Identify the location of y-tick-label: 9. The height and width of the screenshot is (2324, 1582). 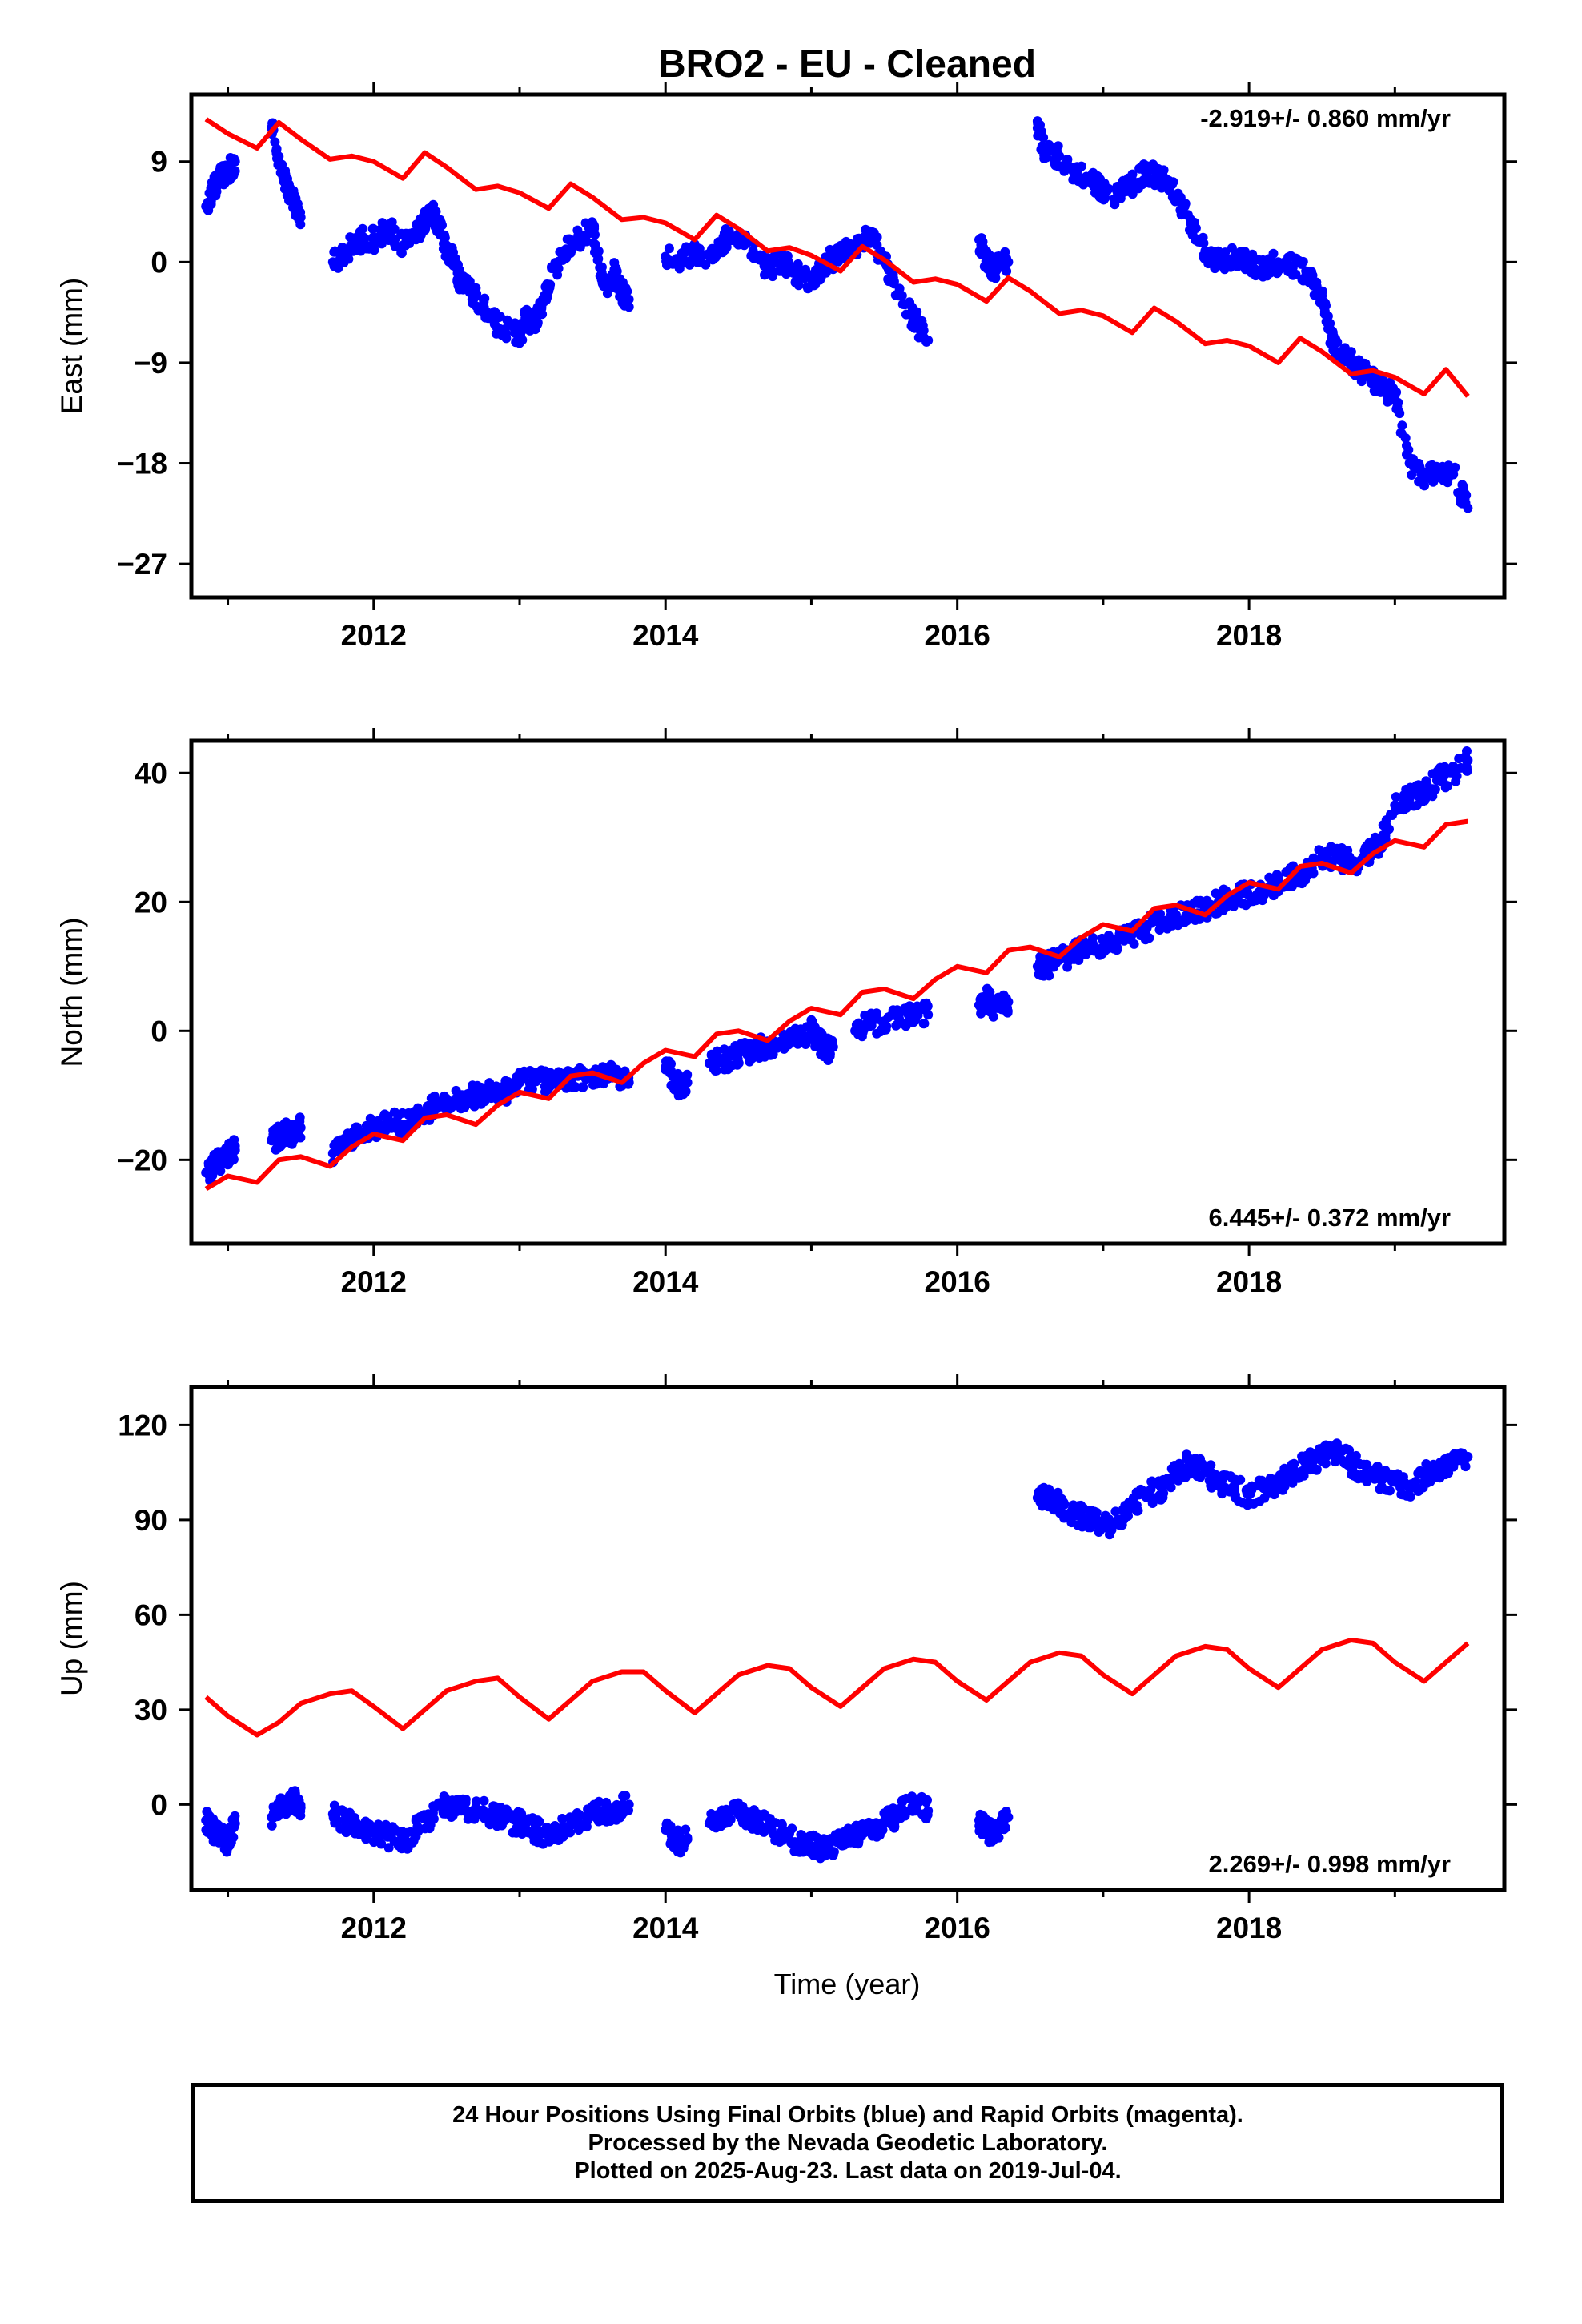
(159, 162).